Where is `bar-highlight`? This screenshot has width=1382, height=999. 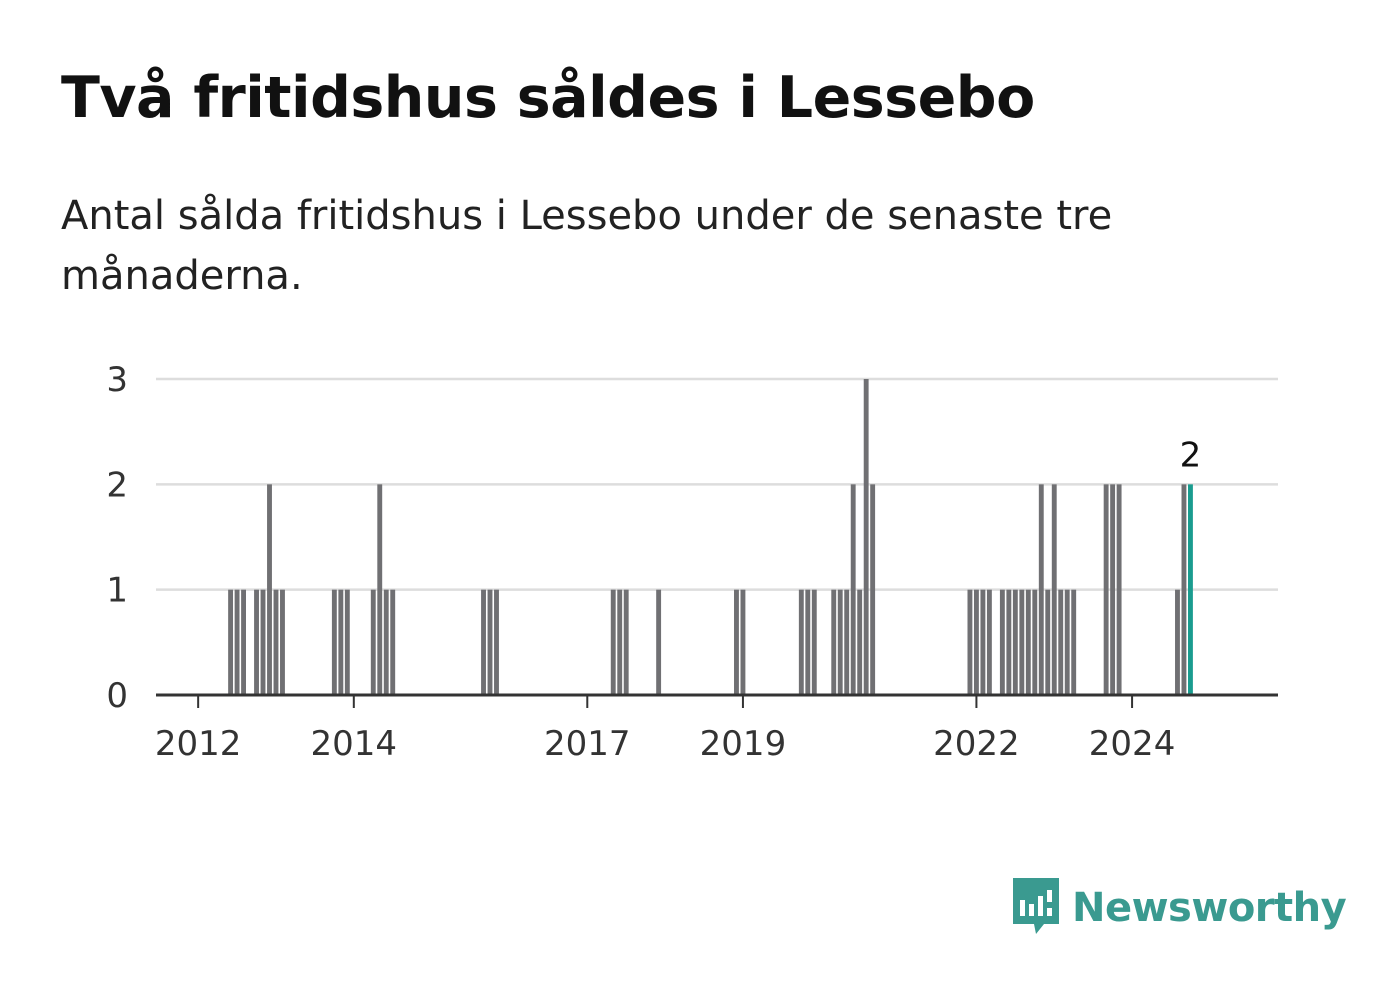 bar-highlight is located at coordinates (1190, 589).